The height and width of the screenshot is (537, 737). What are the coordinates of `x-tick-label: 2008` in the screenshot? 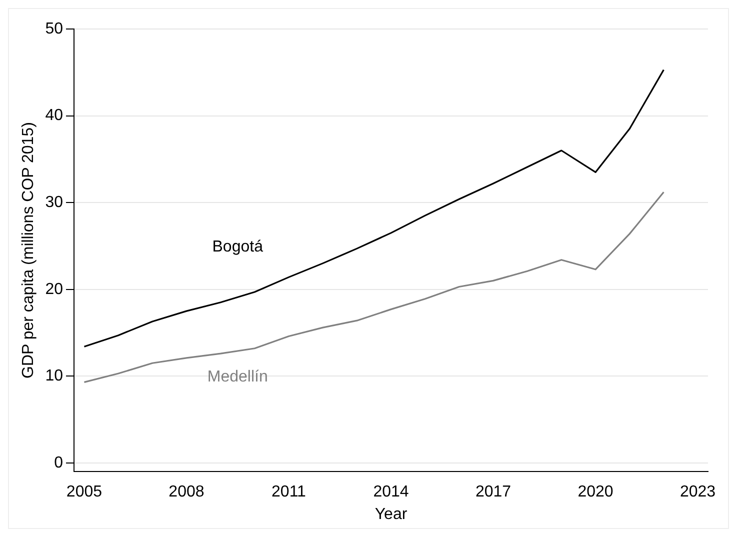 It's located at (186, 492).